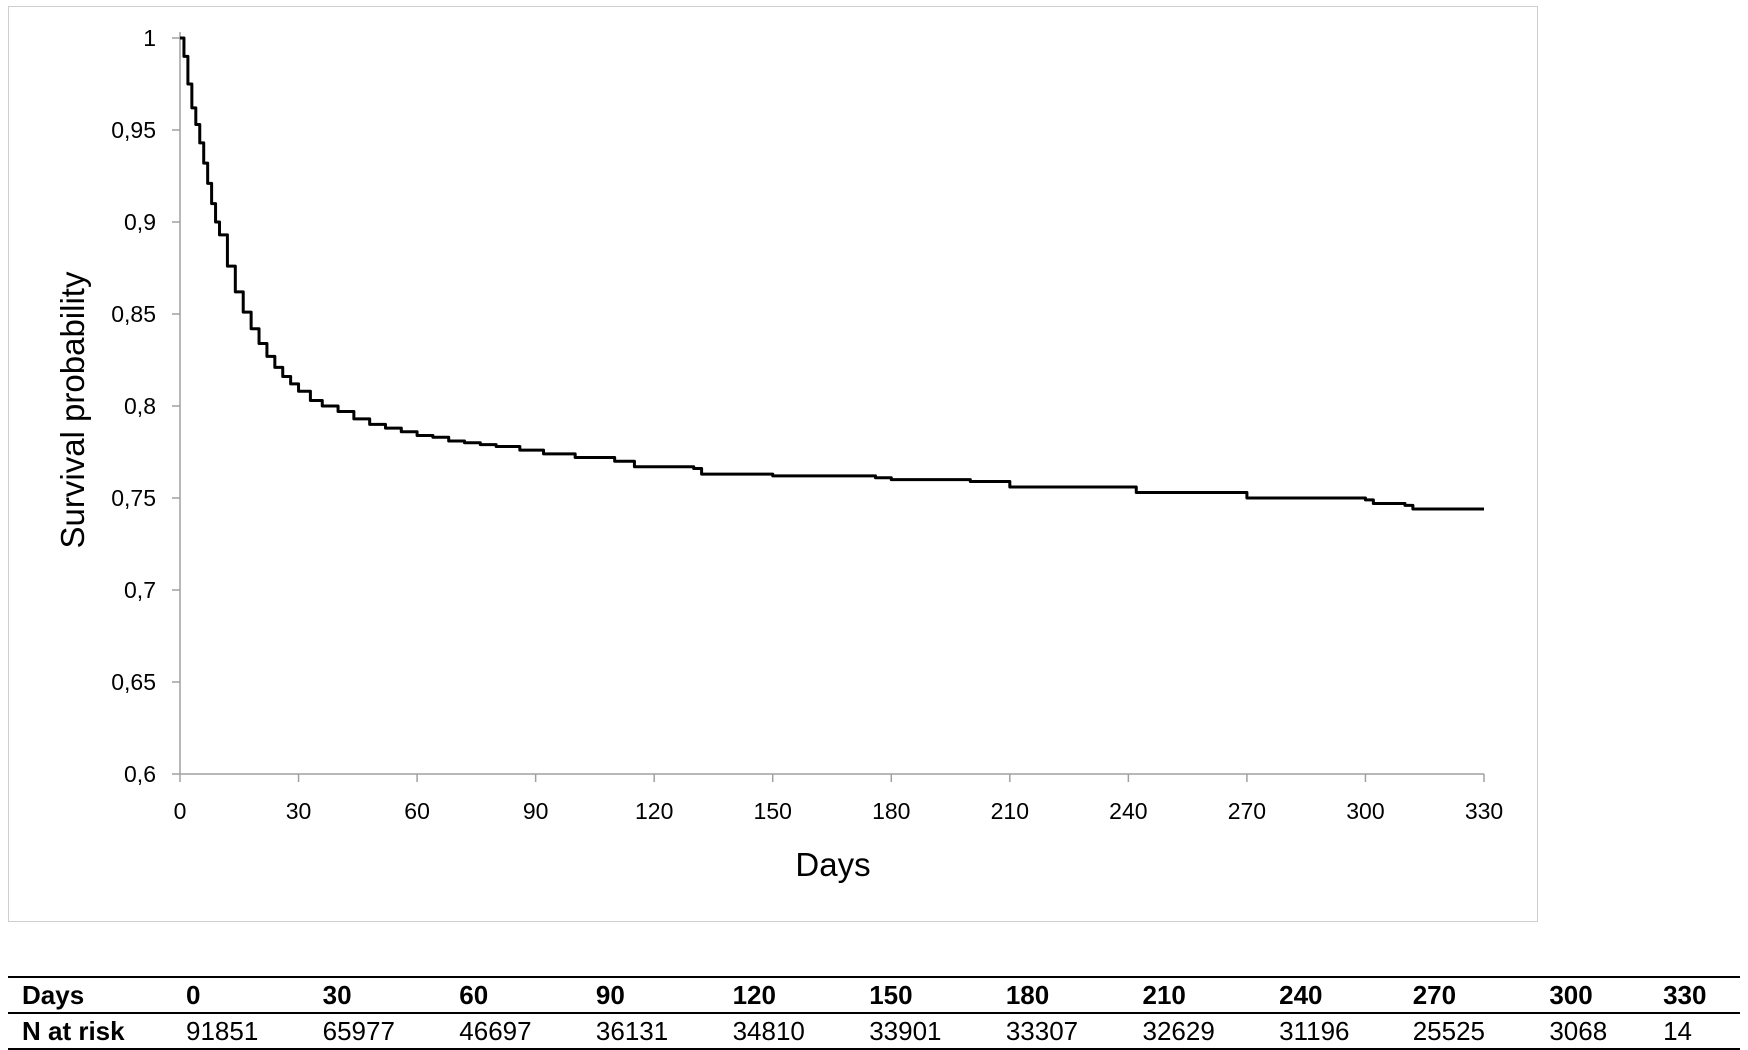 Image resolution: width=1748 pixels, height=1050 pixels. Describe the element at coordinates (90, 995) in the screenshot. I see `days-row-label: Days` at that location.